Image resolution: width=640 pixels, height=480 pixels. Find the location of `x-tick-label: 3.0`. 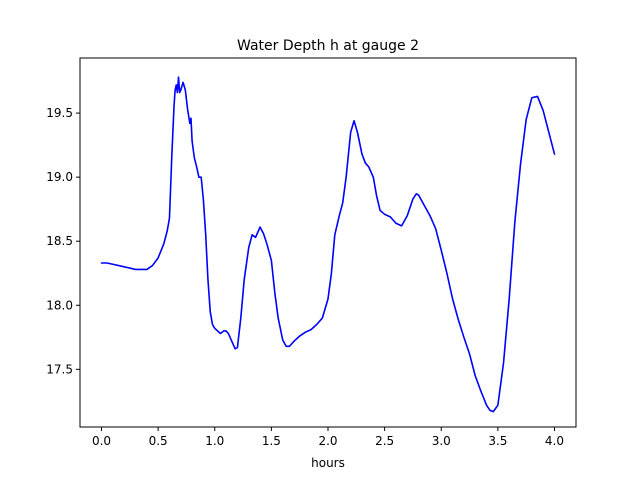

x-tick-label: 3.0 is located at coordinates (441, 441).